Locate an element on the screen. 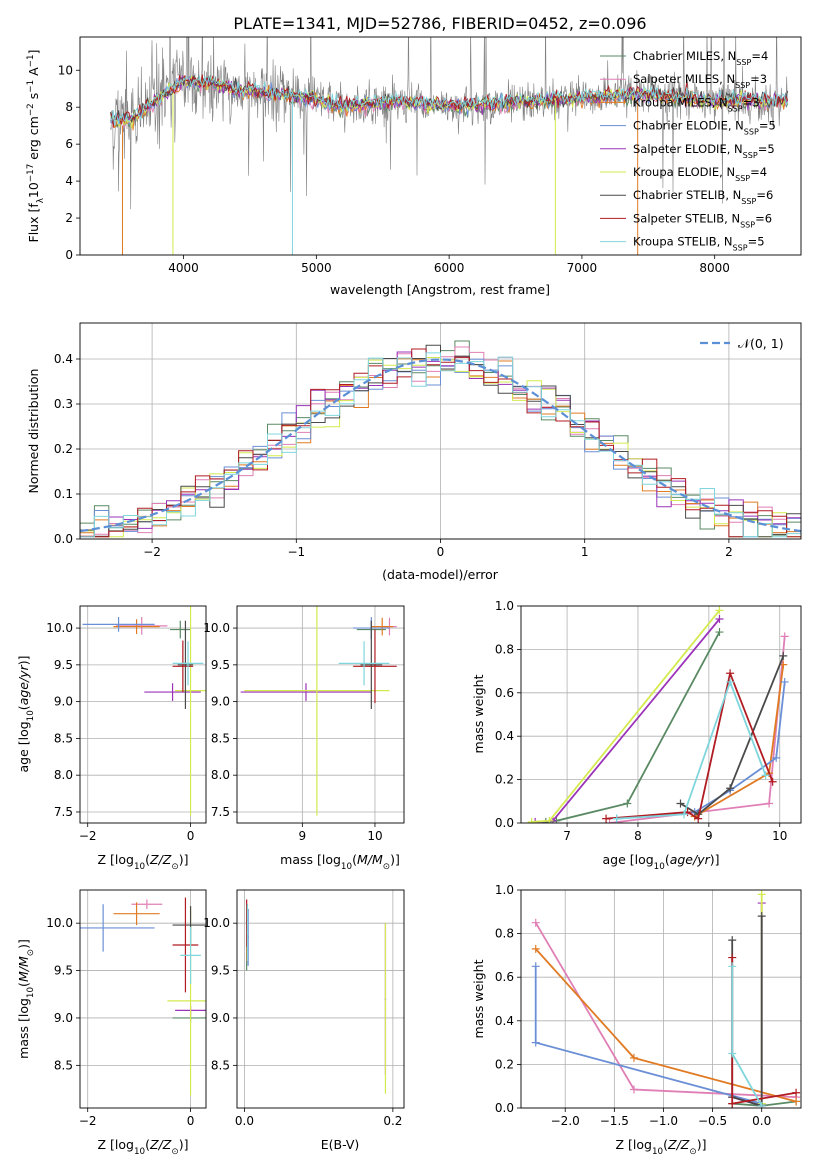 The image size is (819, 1170). x-tick-label: 6000 is located at coordinates (449, 268).